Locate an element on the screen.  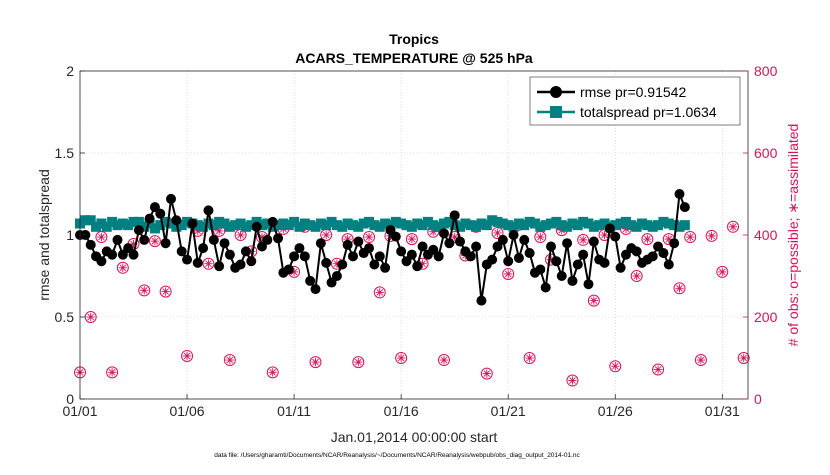
chart-title: Tropics is located at coordinates (414, 39).